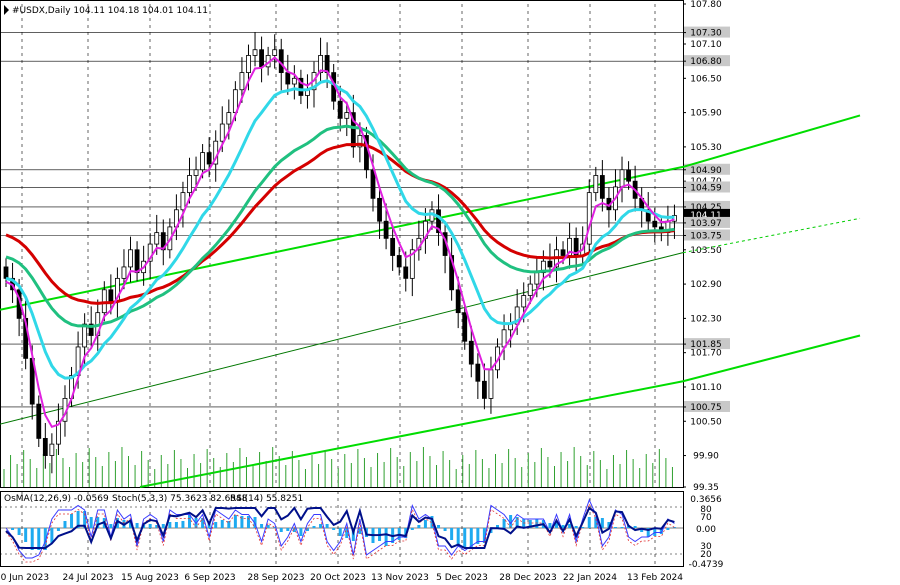  What do you see at coordinates (706, 34) in the screenshot?
I see `price-tick-label: 107.30` at bounding box center [706, 34].